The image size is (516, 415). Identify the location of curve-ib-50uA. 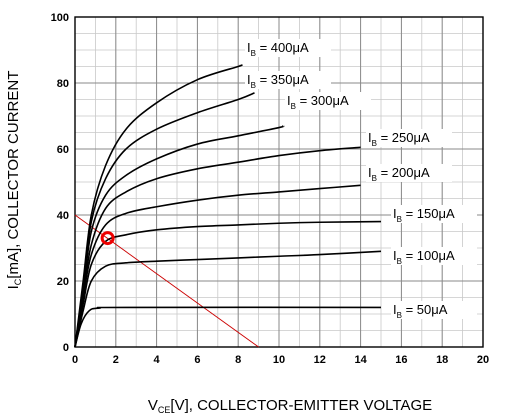
(228, 327).